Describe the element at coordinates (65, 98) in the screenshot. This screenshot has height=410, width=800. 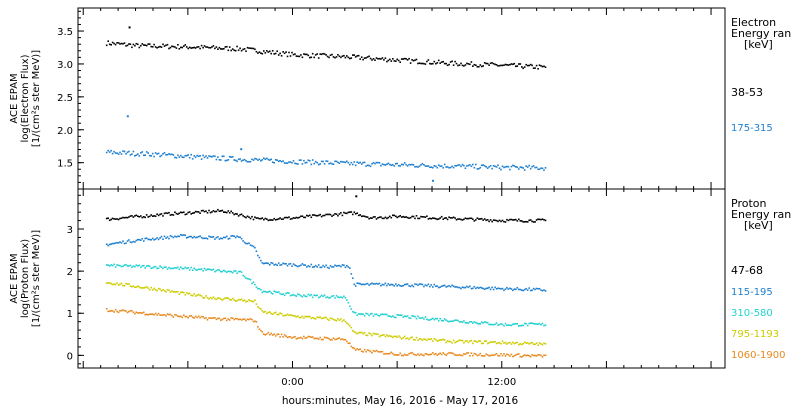
I see `y-tick-label: 2.5` at that location.